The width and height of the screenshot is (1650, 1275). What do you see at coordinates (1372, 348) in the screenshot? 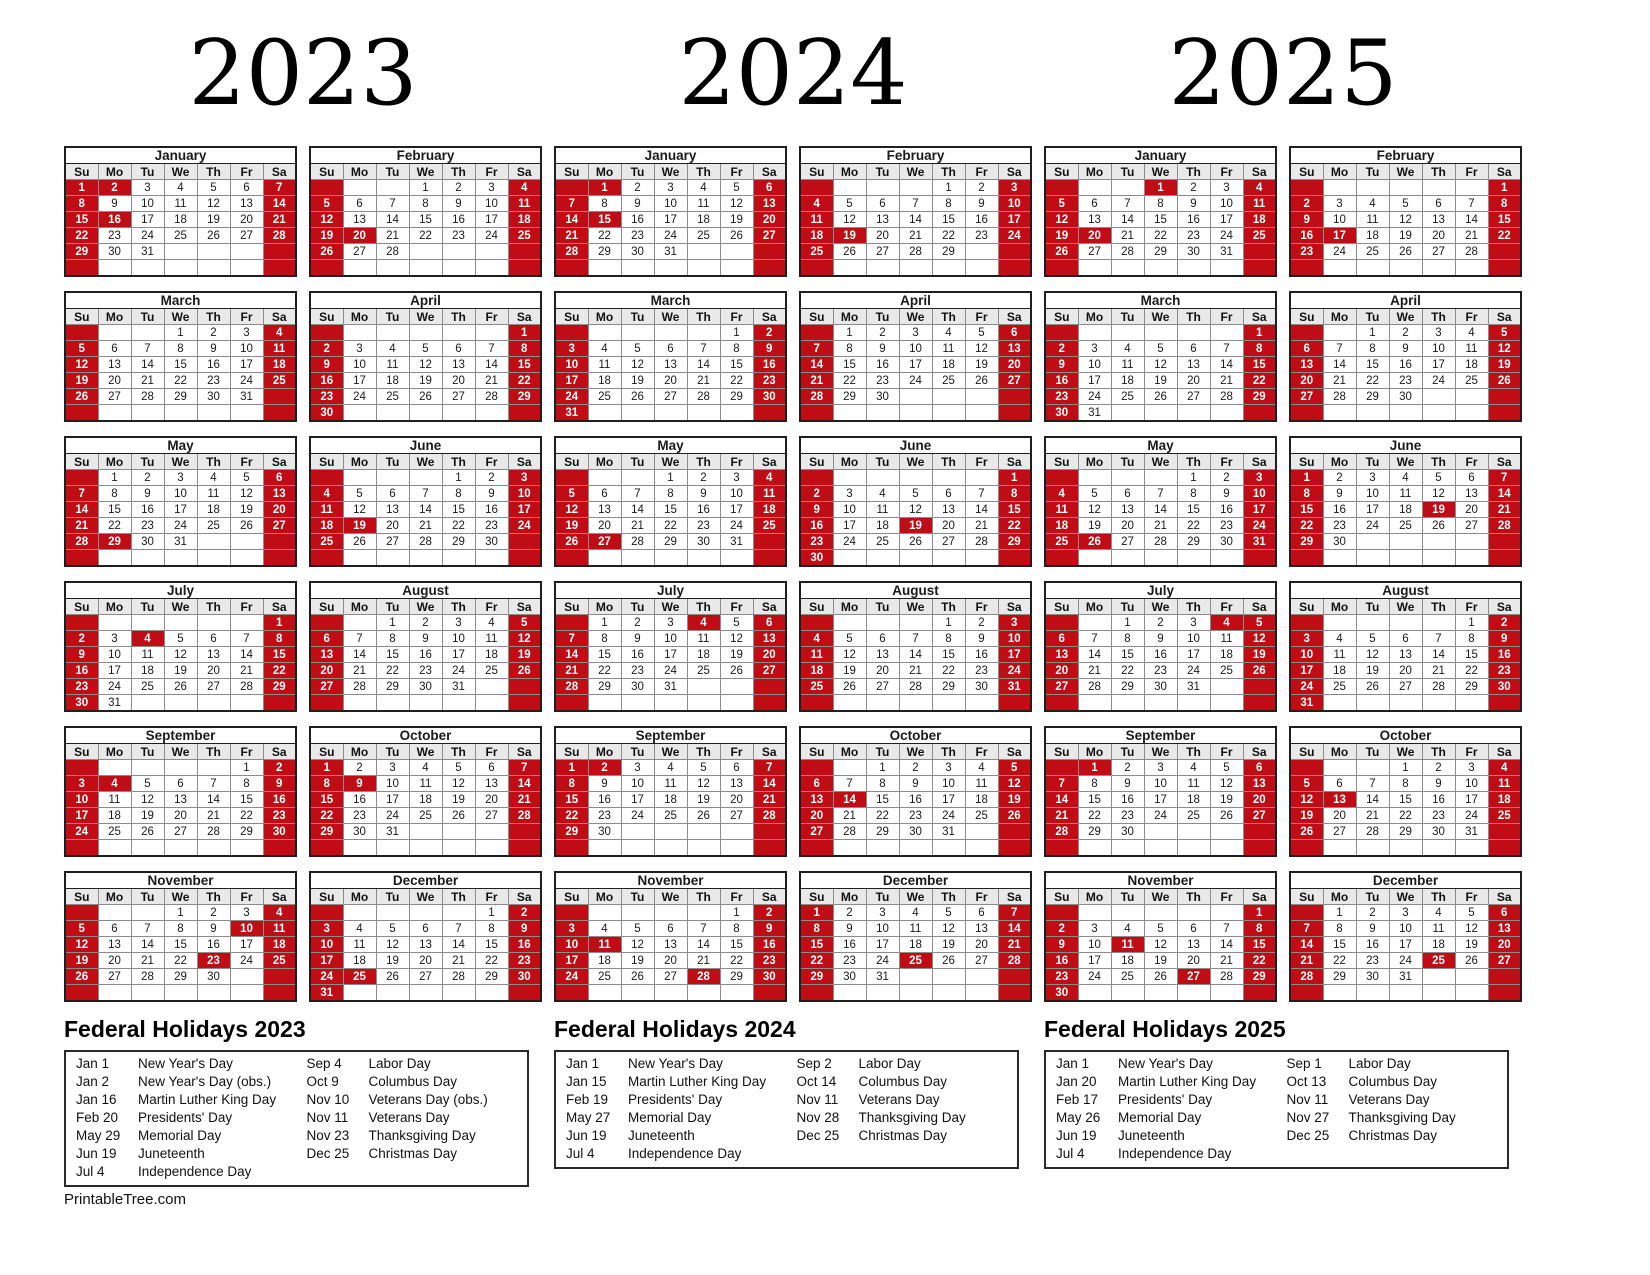
I see `day-cell: 8` at bounding box center [1372, 348].